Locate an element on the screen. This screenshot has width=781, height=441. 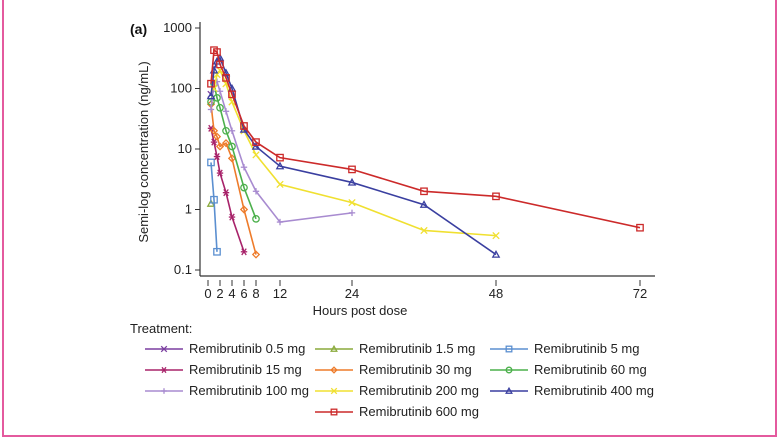
x-tick-label: 6 is located at coordinates (243, 293).